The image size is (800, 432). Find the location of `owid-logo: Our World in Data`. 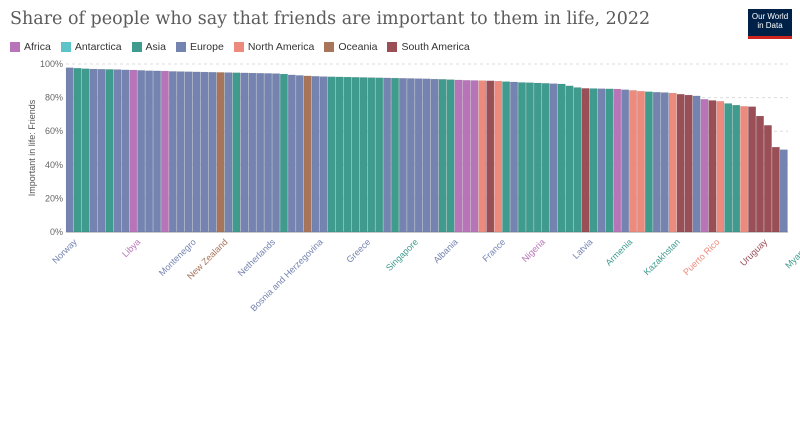

owid-logo: Our World in Data is located at coordinates (770, 24).